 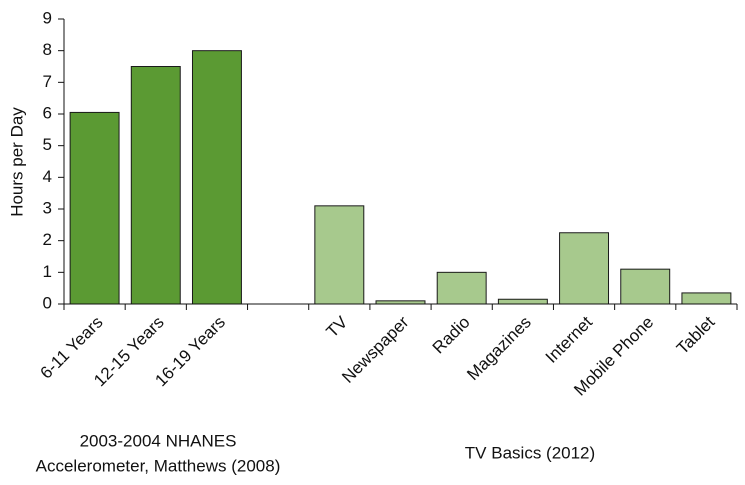 I want to click on y-tick-label: 7, so click(x=47, y=81).